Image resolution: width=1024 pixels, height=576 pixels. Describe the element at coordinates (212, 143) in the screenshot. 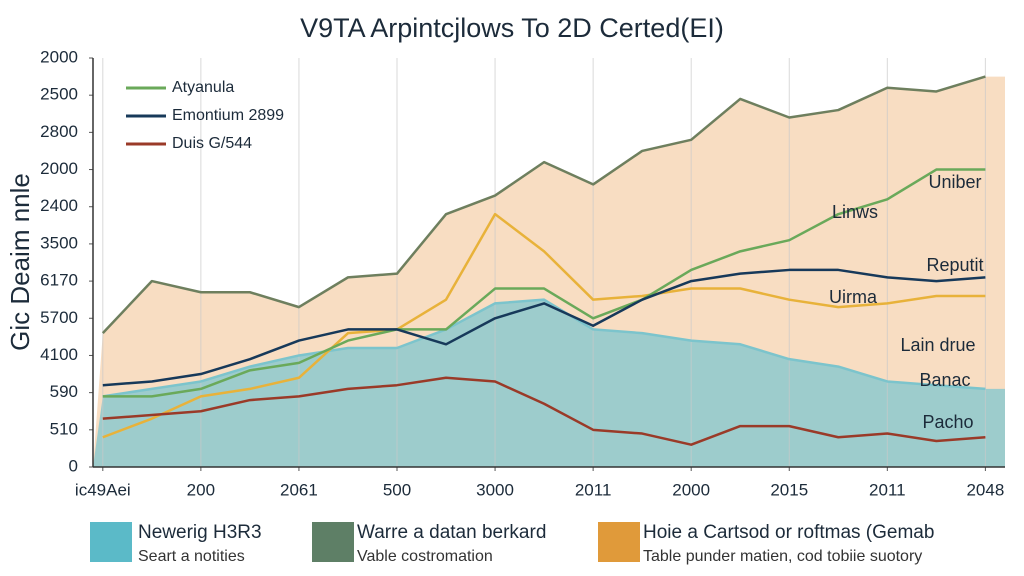

I see `legend-label: Duis G/544` at that location.